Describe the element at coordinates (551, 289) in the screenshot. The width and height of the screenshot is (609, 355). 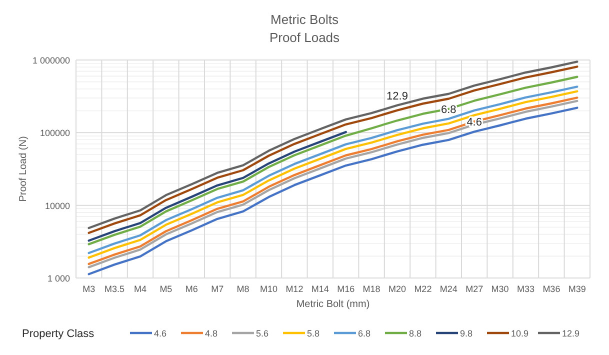
I see `x-tick-label: M36` at that location.